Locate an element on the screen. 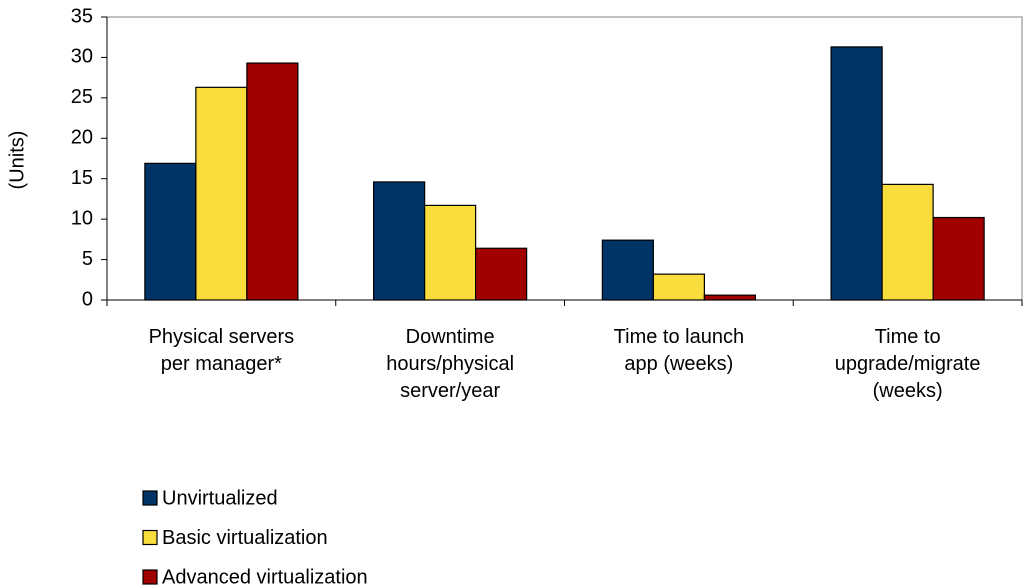  y-tick-label: 0 is located at coordinates (87, 299).